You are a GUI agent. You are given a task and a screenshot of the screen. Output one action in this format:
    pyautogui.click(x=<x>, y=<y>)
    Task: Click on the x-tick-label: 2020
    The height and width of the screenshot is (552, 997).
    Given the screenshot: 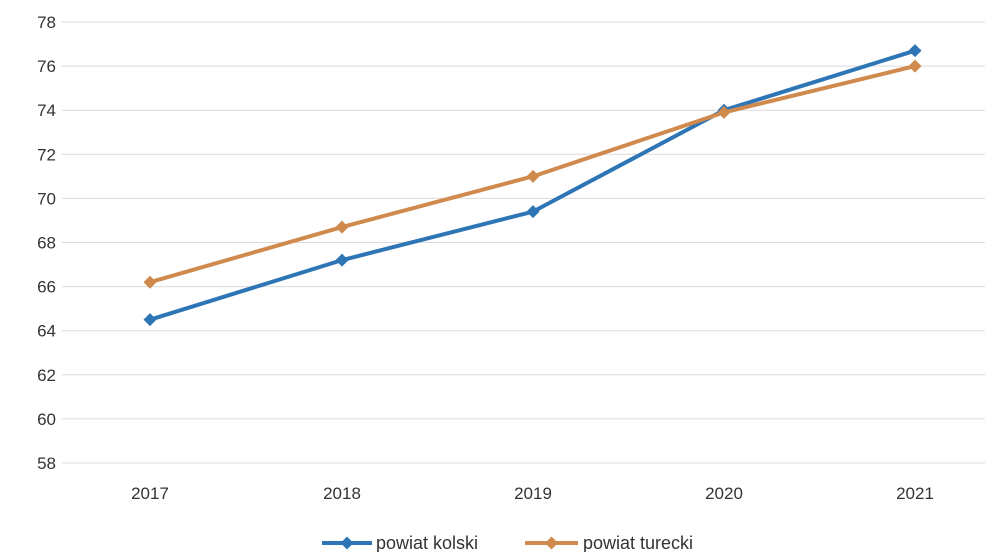 What is the action you would take?
    pyautogui.click(x=724, y=493)
    